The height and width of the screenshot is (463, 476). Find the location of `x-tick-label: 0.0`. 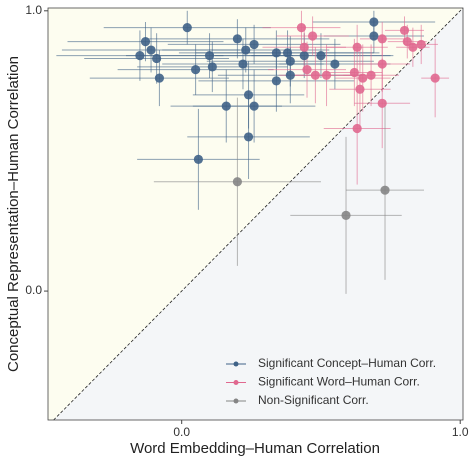

x-tick-label: 0.0 is located at coordinates (181, 432).